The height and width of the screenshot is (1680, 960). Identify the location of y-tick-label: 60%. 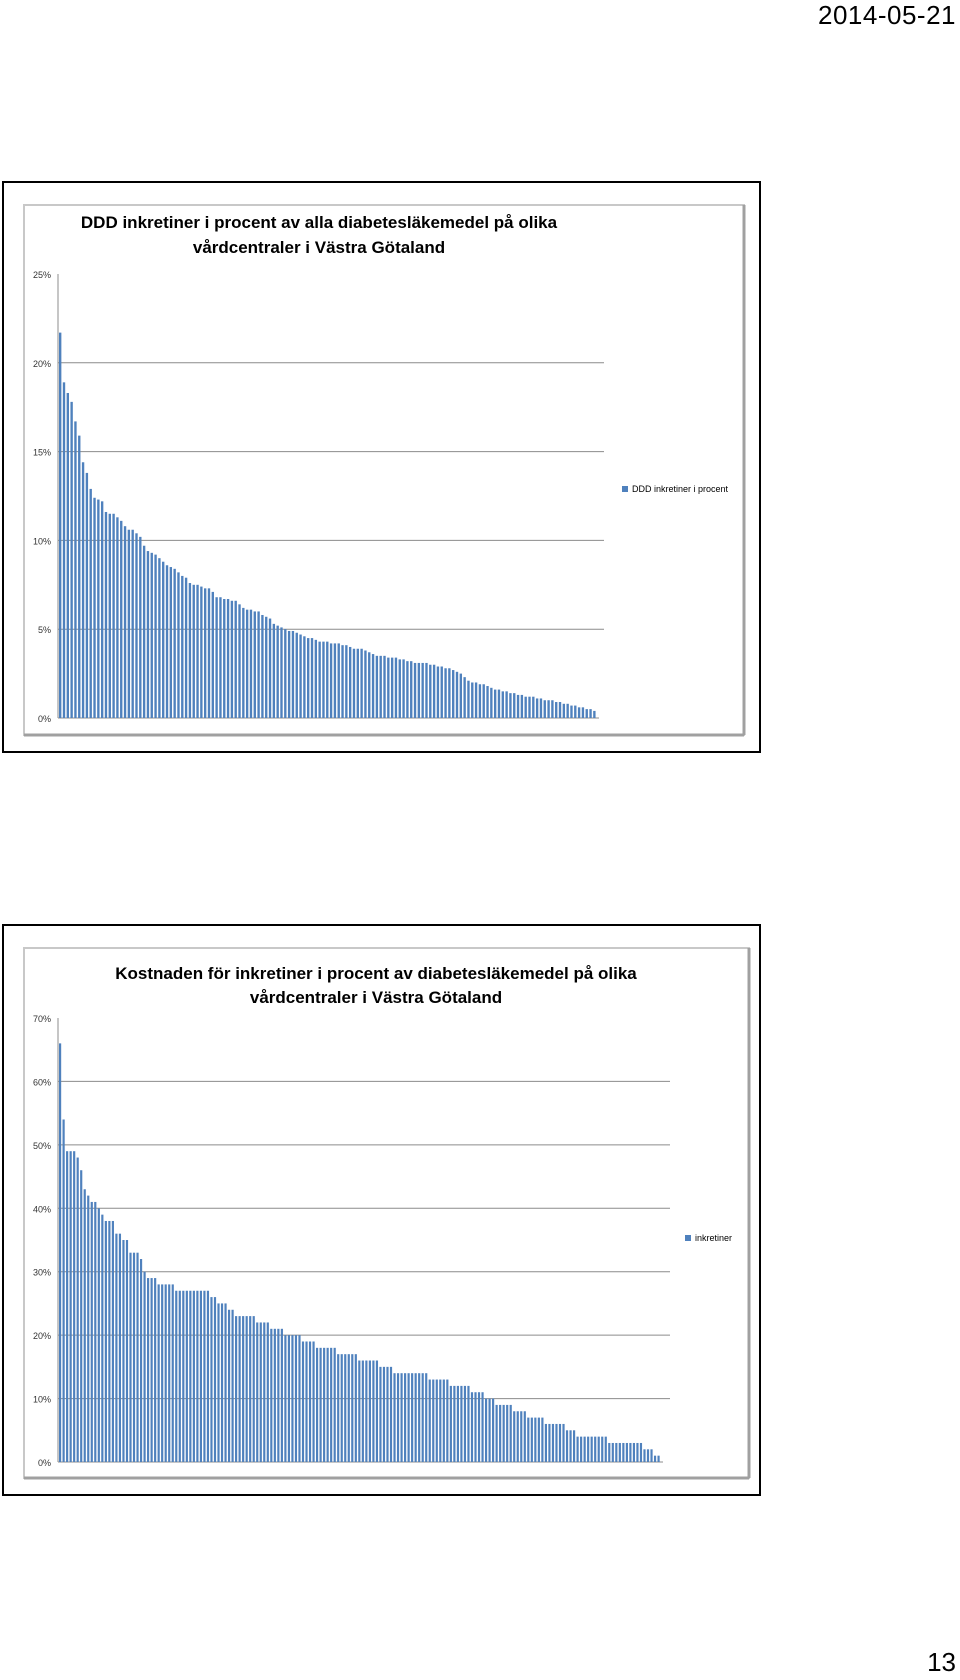
(42, 1082).